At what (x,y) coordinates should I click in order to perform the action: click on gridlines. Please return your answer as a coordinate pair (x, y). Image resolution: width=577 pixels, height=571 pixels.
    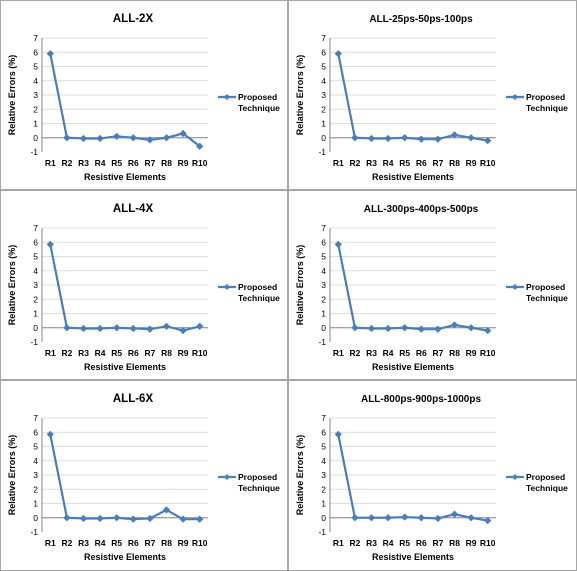
    Looking at the image, I should click on (413, 88).